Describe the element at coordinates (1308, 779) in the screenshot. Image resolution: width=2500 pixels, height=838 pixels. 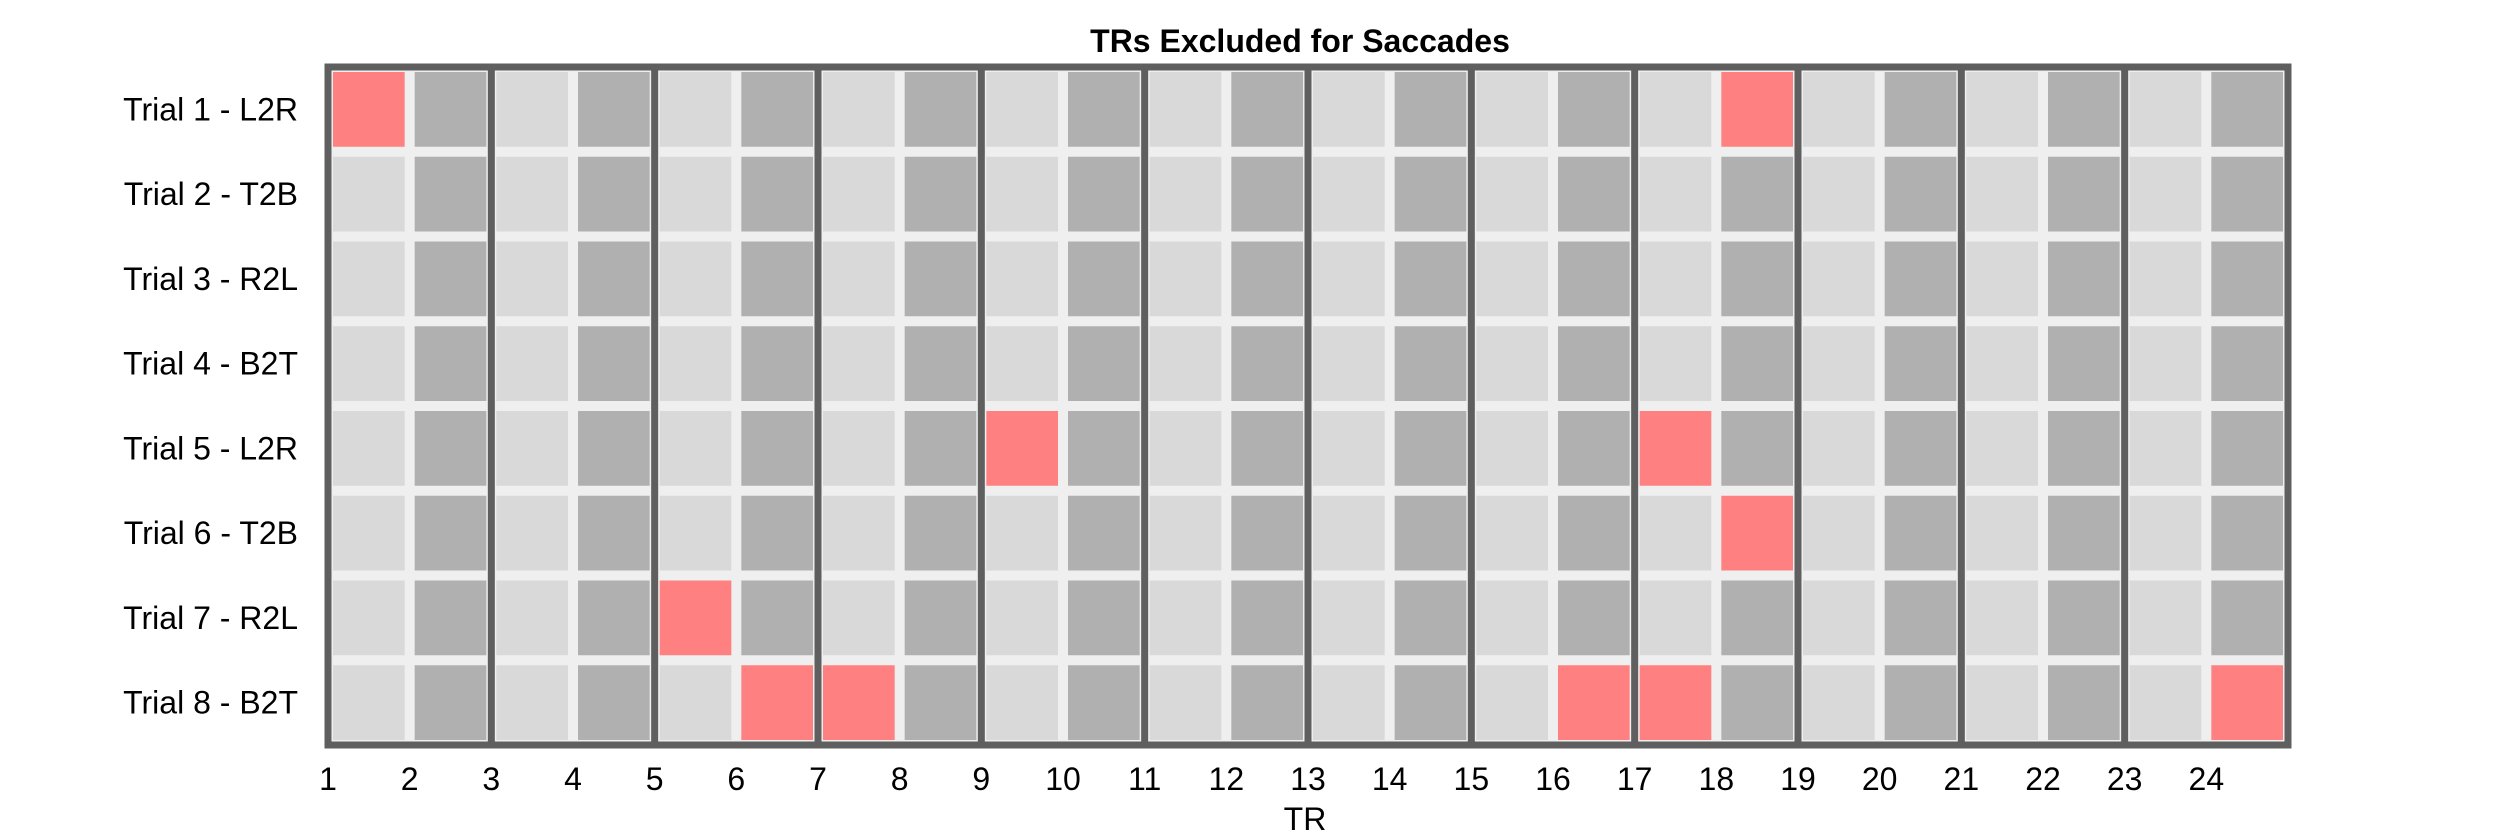
I see `x-tick-label: 13` at that location.